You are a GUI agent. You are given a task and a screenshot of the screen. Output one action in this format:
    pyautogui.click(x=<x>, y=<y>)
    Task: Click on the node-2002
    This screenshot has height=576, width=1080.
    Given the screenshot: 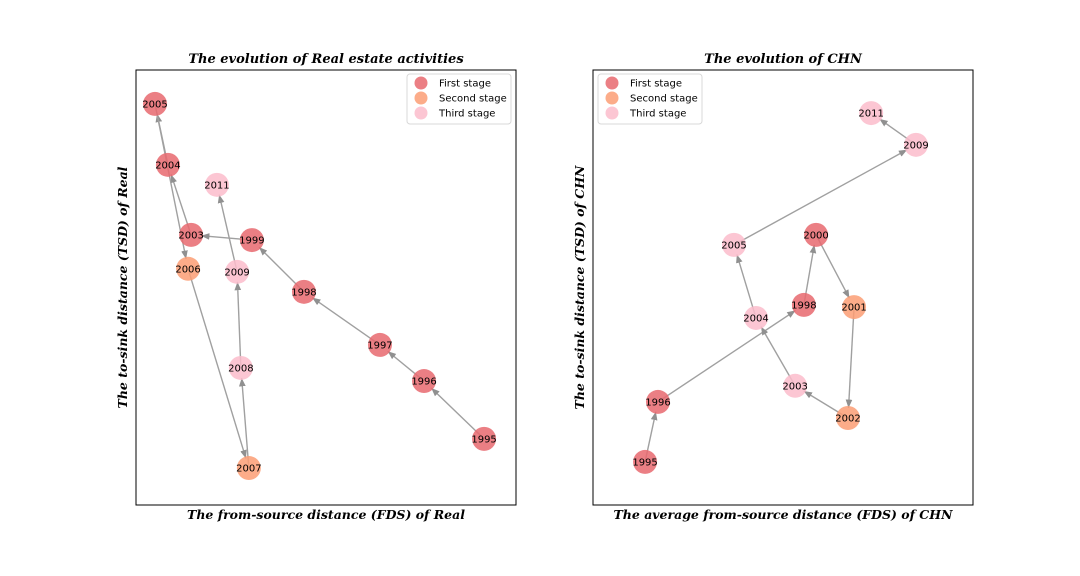 What is the action you would take?
    pyautogui.click(x=847, y=418)
    